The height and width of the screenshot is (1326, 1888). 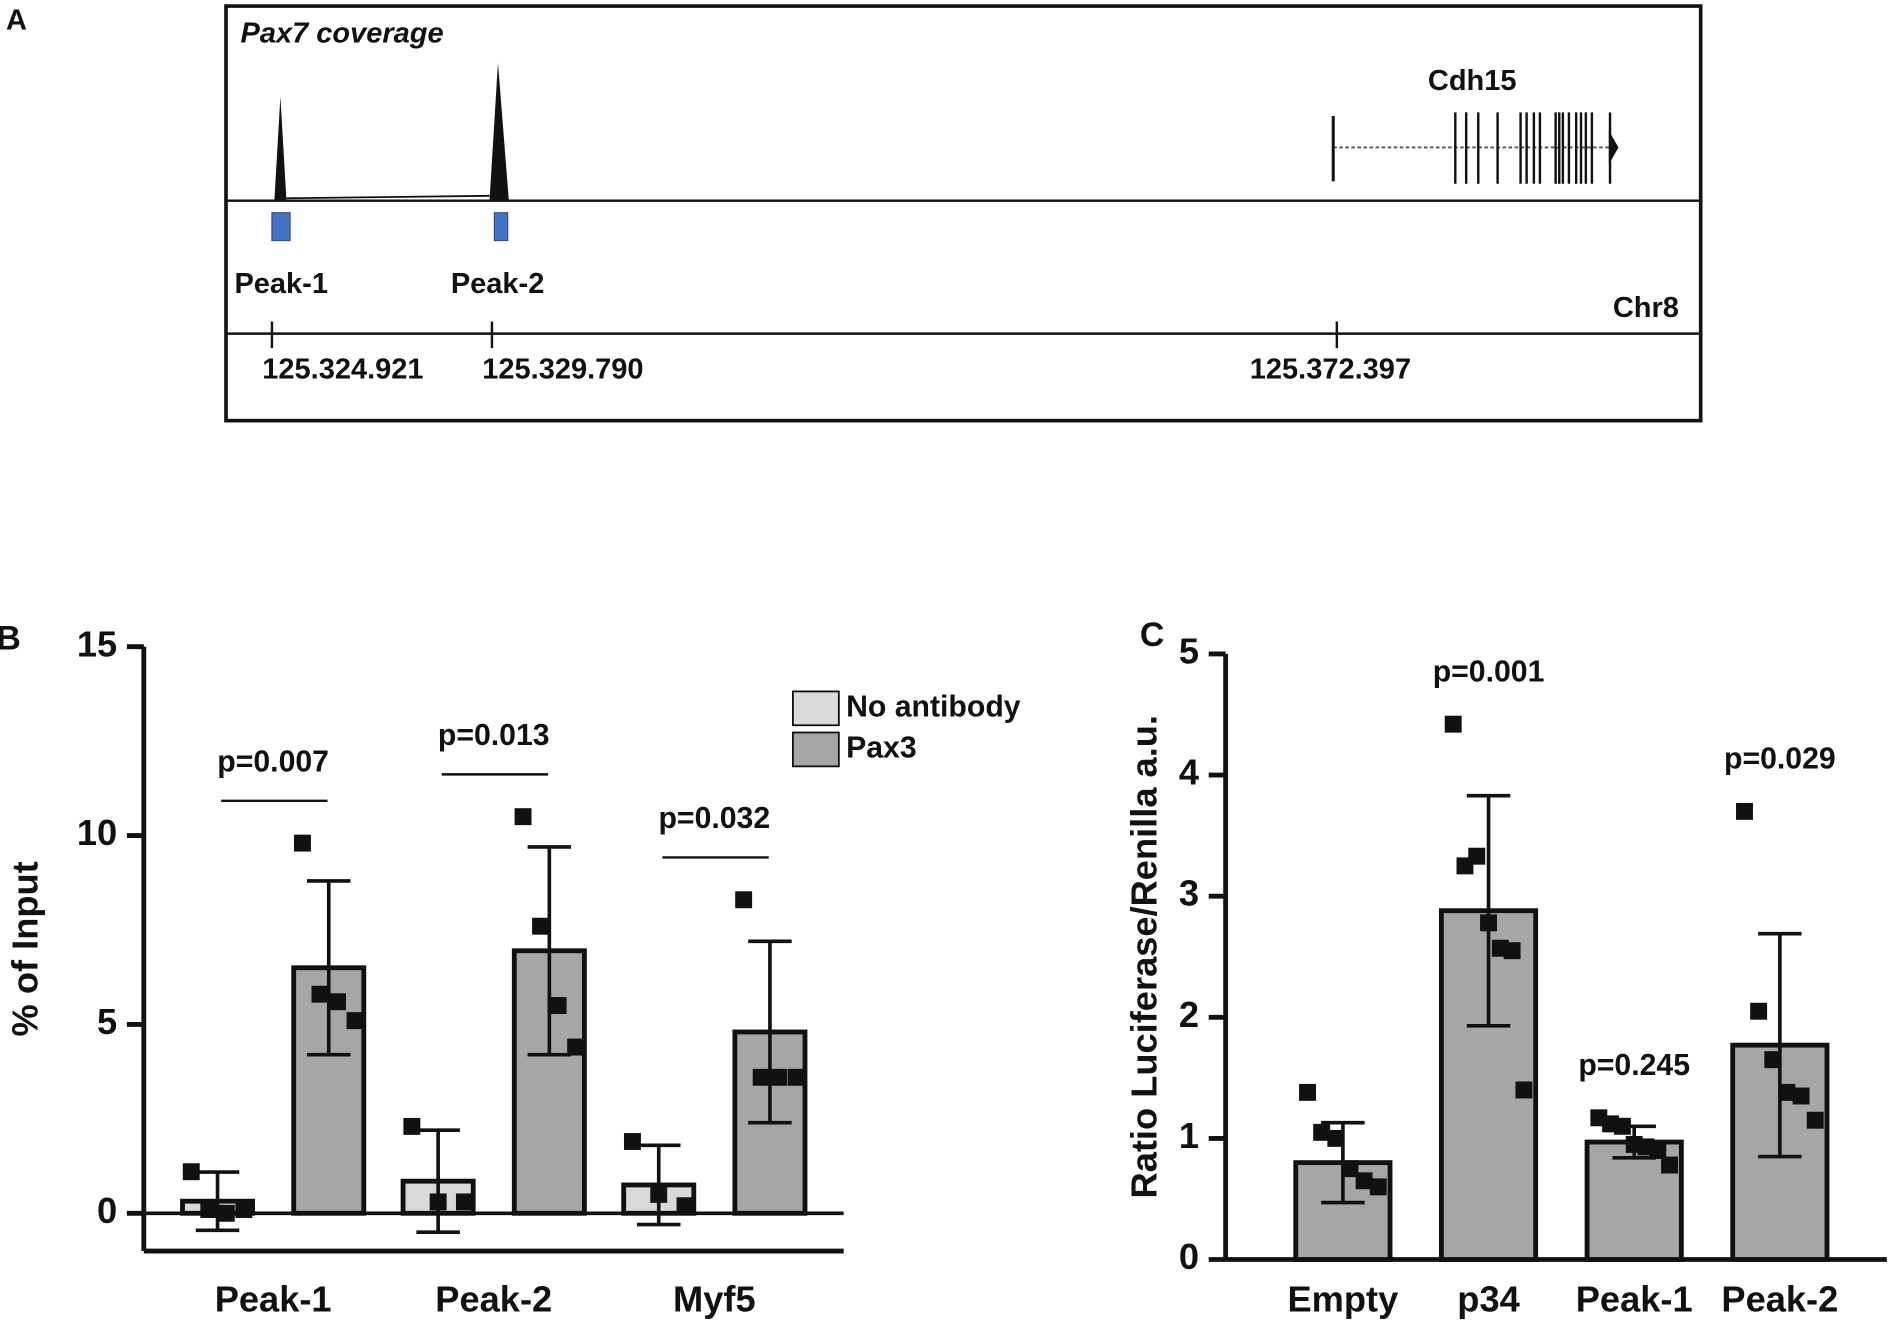 I want to click on legend-label: No antibody, so click(x=933, y=706).